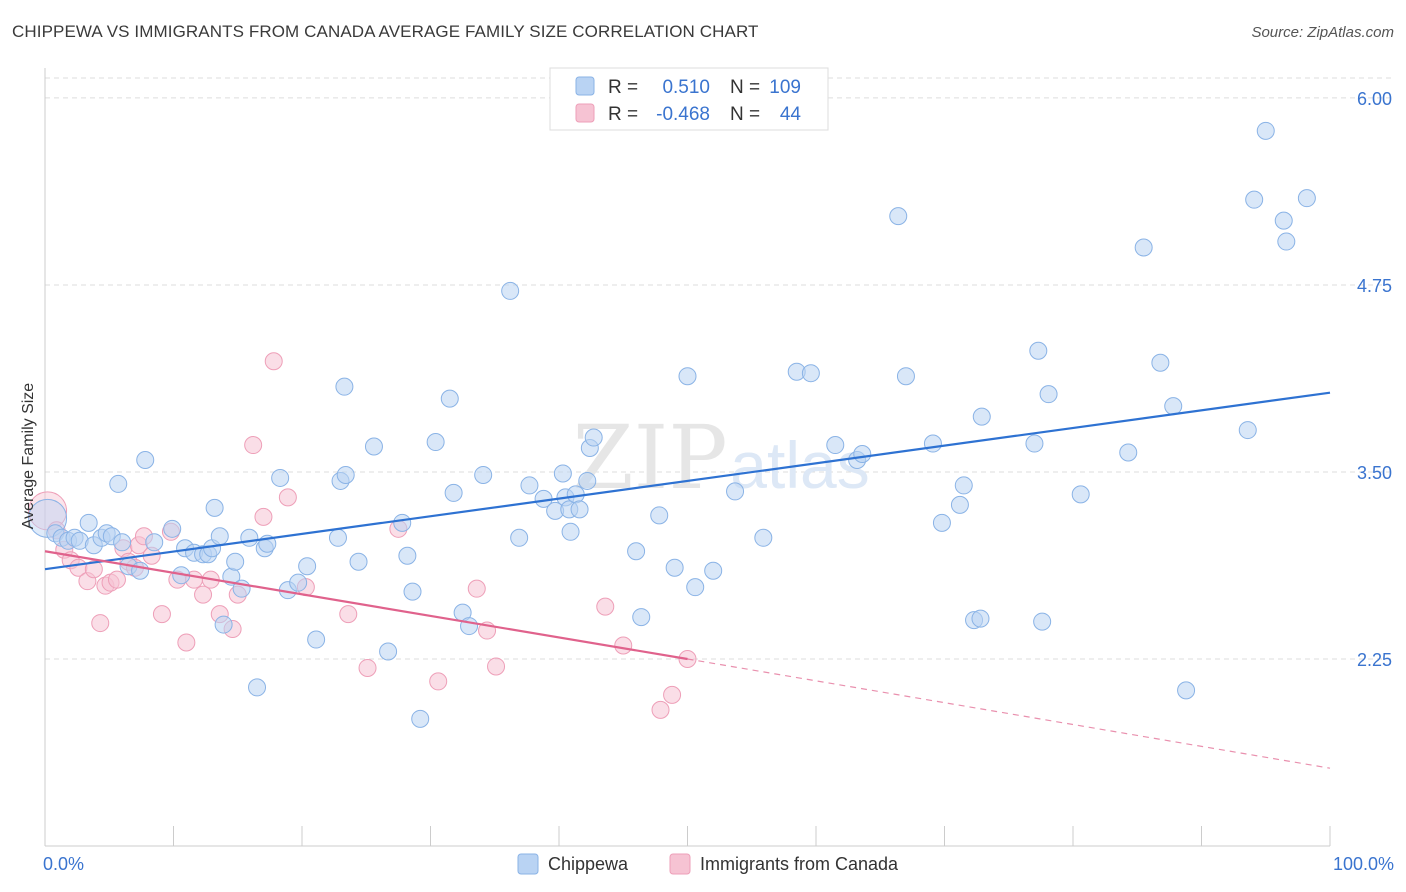 Image resolution: width=1406 pixels, height=892 pixels. Describe the element at coordinates (1374, 99) in the screenshot. I see `y-tick-label: 6.00` at that location.